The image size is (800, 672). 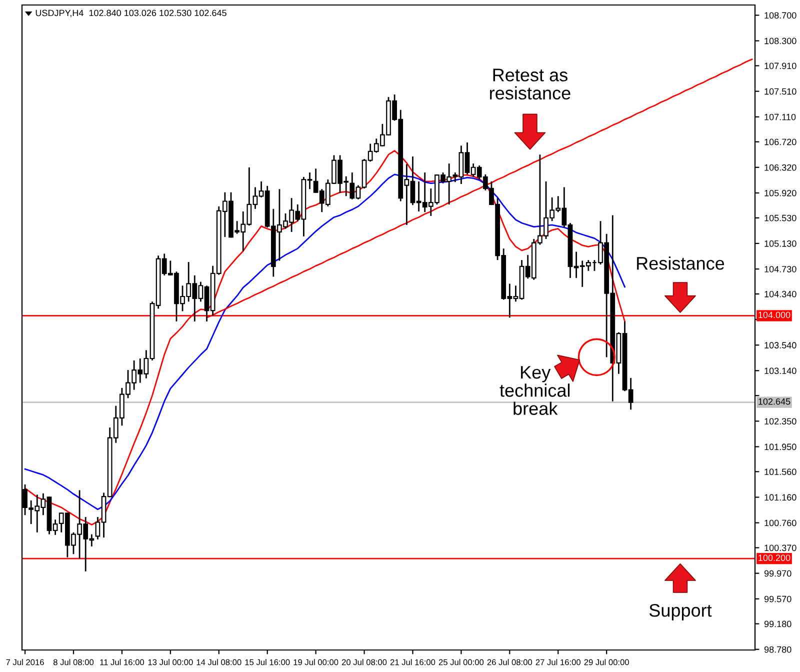 I want to click on x-tick-label: 26 Jul 08:00, so click(x=509, y=662).